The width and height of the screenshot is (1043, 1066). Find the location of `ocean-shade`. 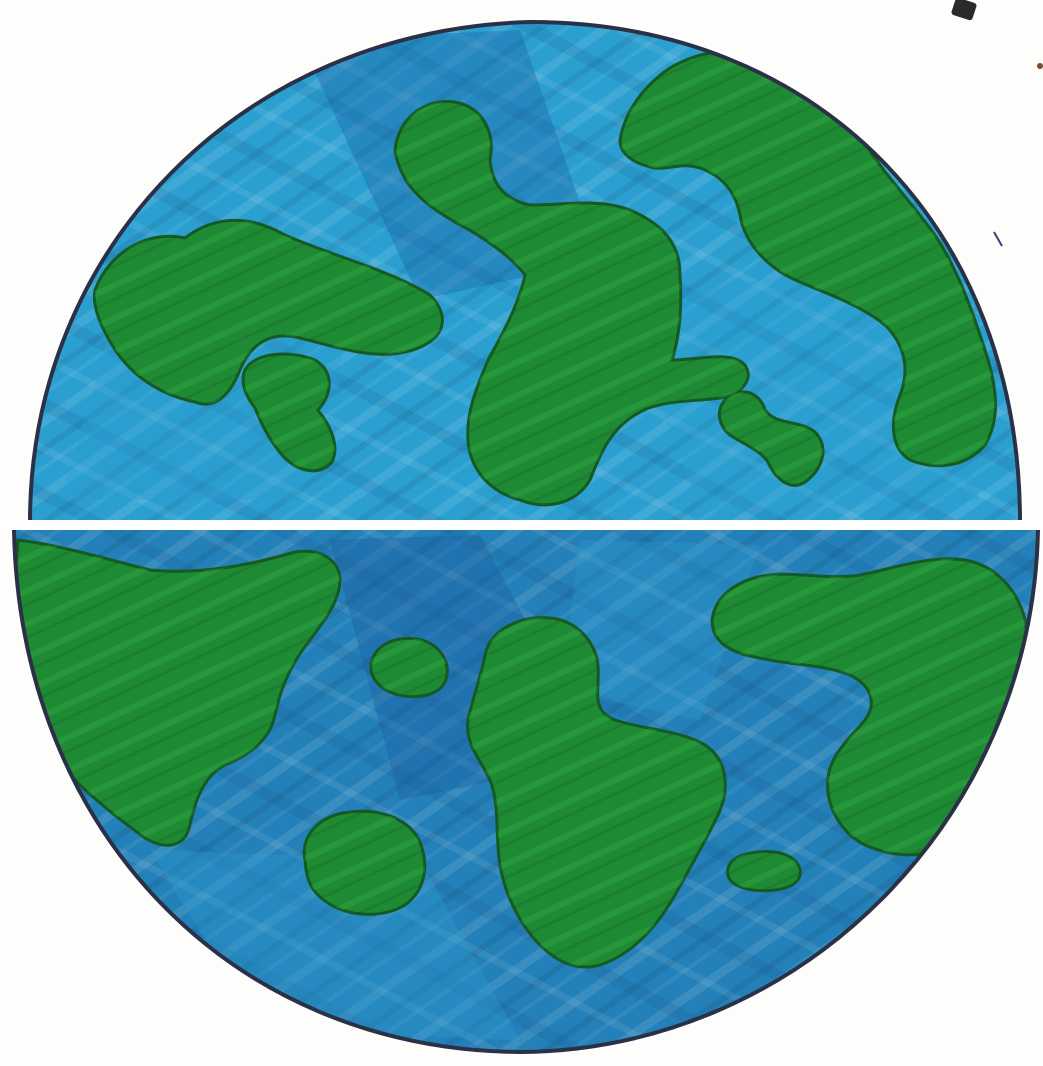

ocean-shade is located at coordinates (660, 630).